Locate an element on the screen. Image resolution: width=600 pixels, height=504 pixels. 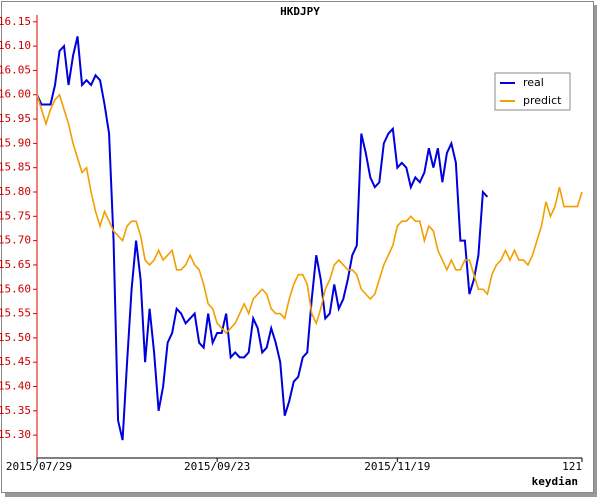
chart-title: HKDJPY is located at coordinates (300, 11).